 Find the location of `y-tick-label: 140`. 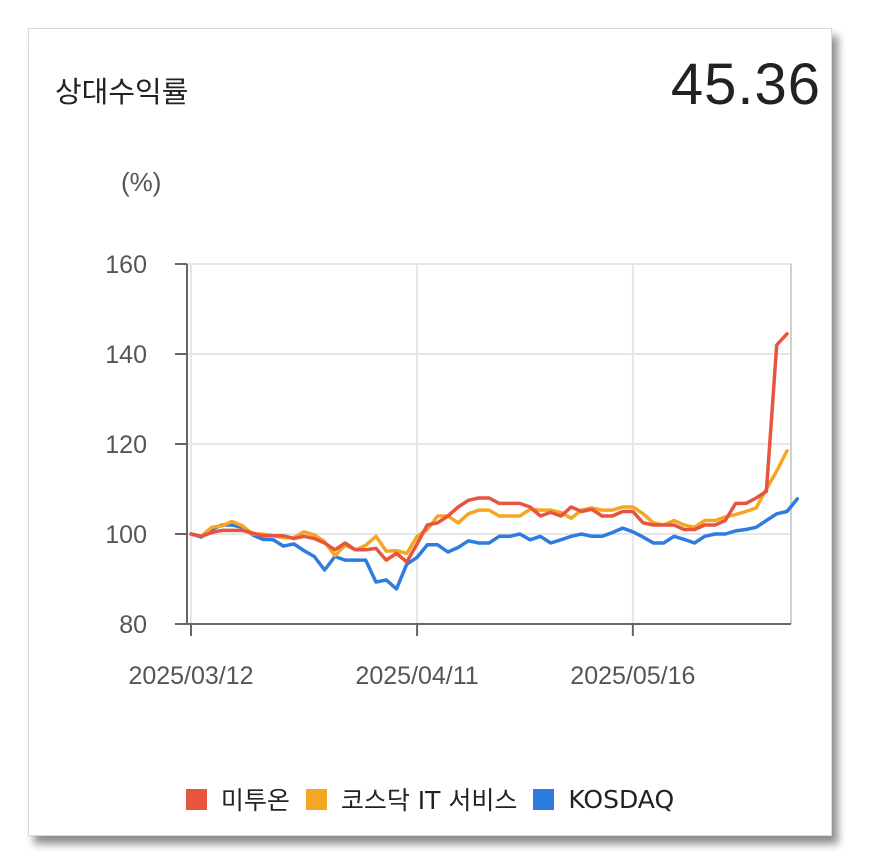

y-tick-label: 140 is located at coordinates (126, 355).